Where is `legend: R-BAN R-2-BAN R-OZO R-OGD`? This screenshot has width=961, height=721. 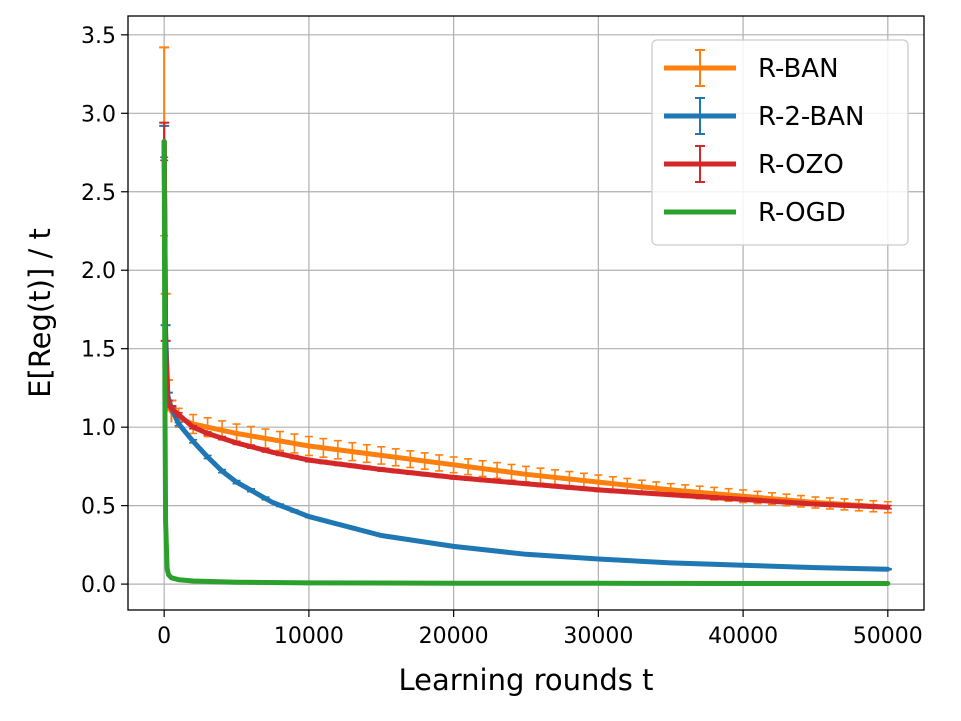
legend: R-BAN R-2-BAN R-OZO R-OGD is located at coordinates (780, 142).